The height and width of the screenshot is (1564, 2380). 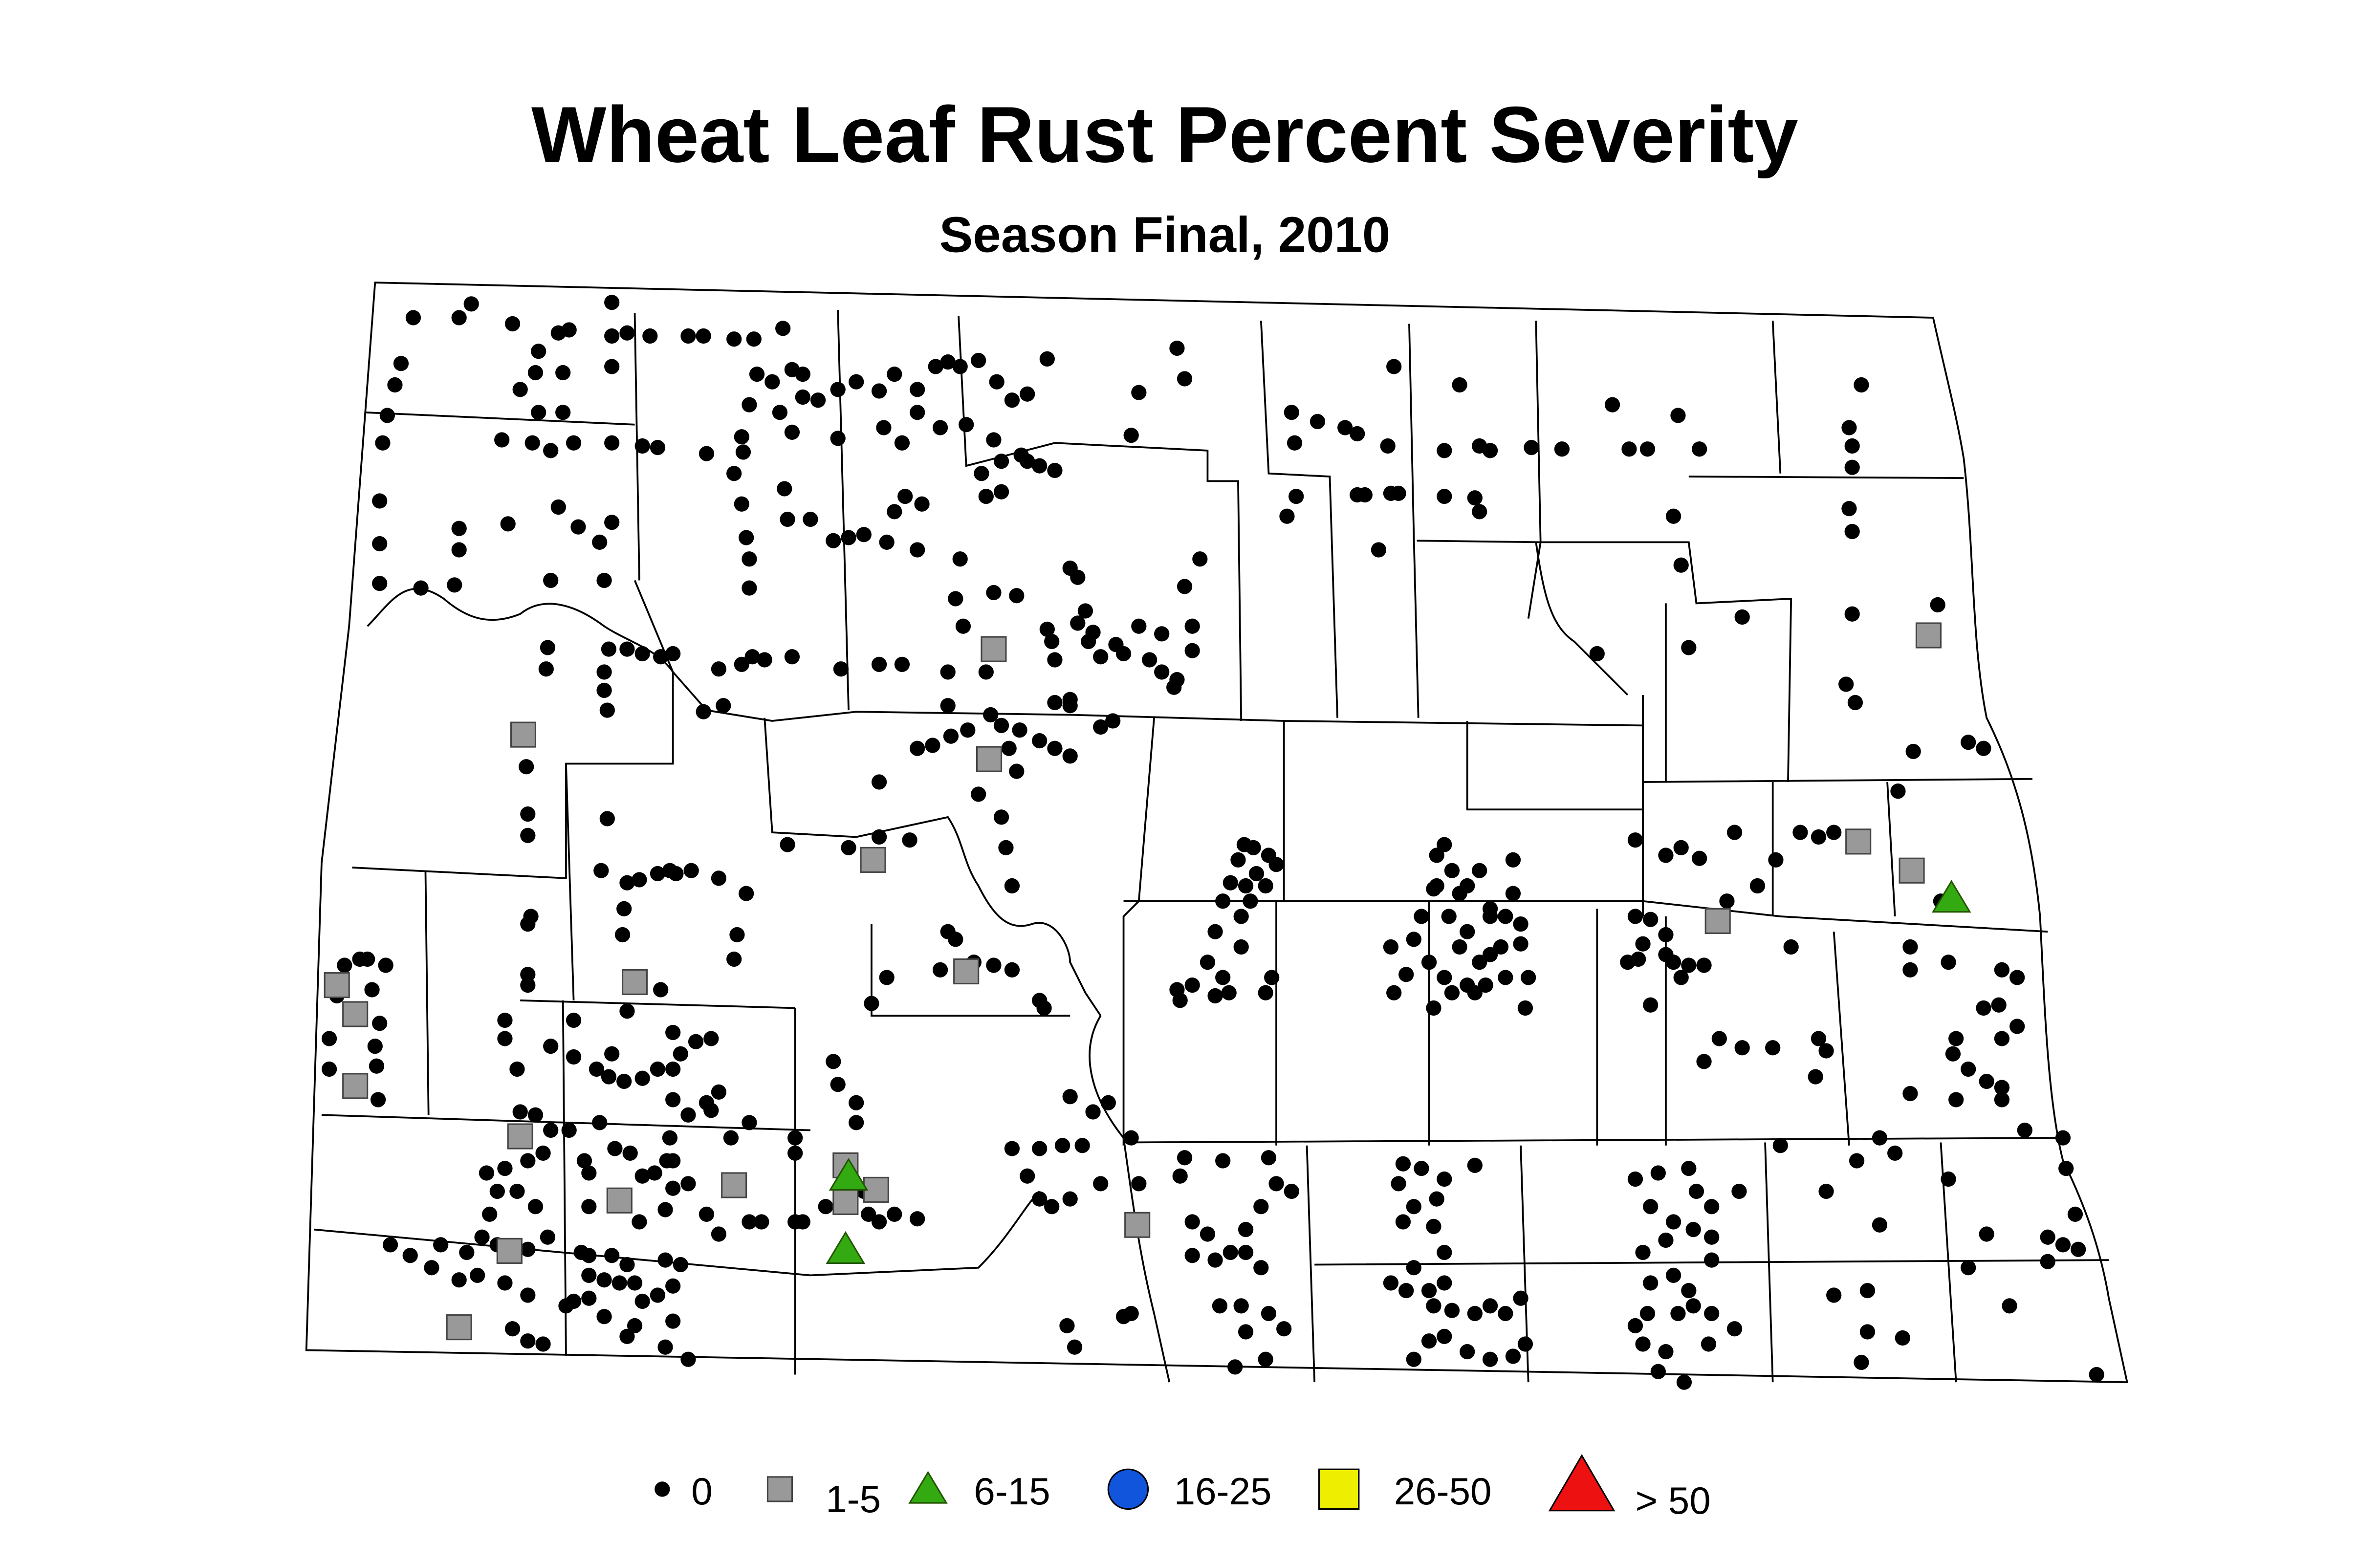 What do you see at coordinates (1164, 134) in the screenshot?
I see `map-title: Wheat Leaf Rust Percent Severity` at bounding box center [1164, 134].